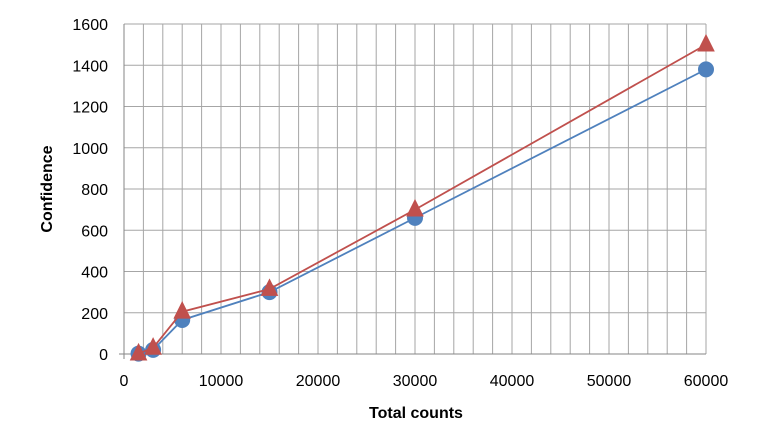 The image size is (760, 440). I want to click on y-tick-label: 400, so click(94, 273).